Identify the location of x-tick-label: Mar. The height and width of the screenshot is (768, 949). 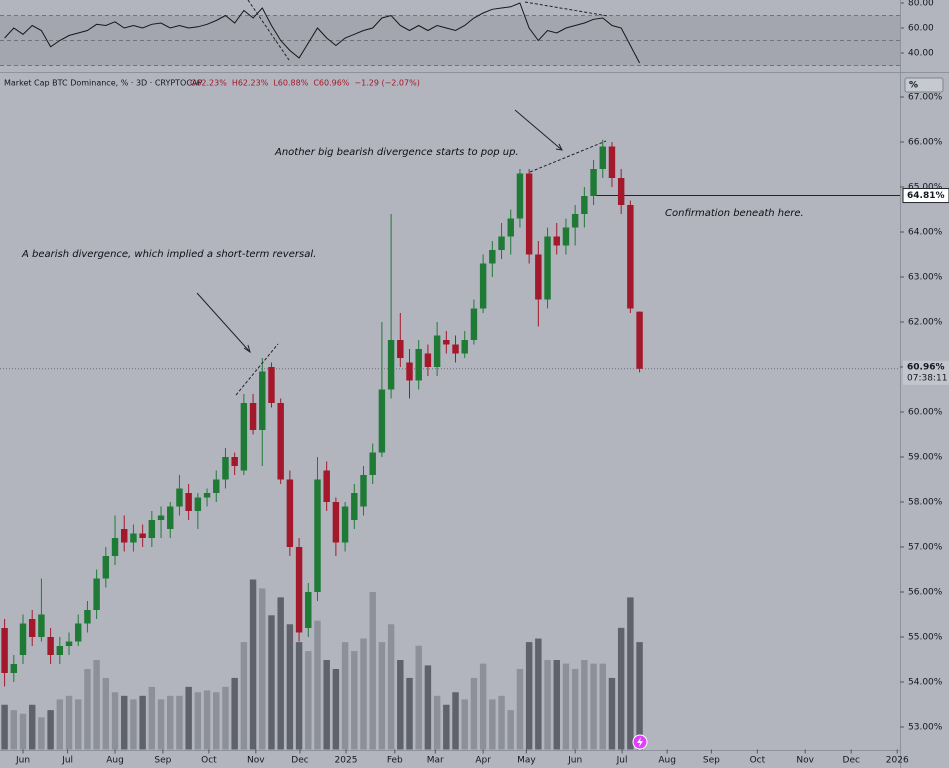
(435, 761).